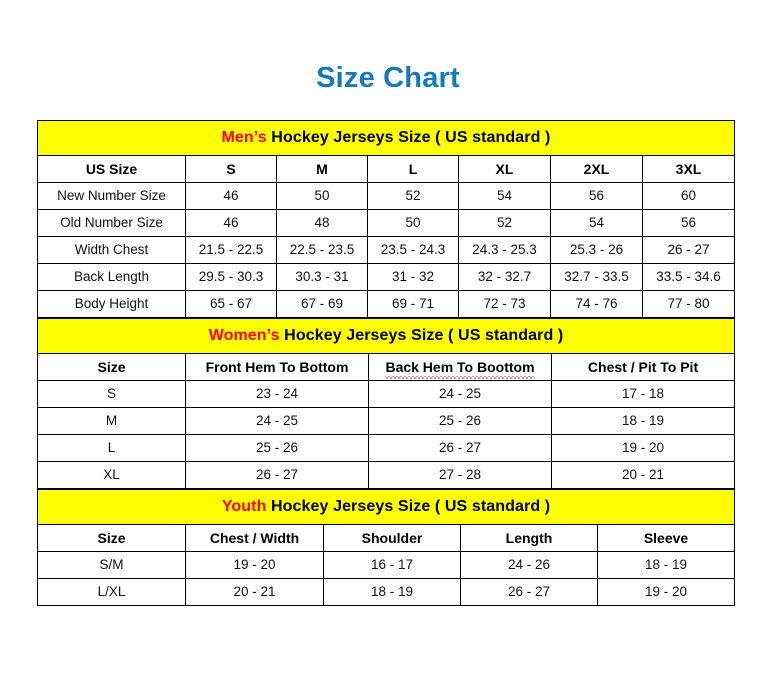  What do you see at coordinates (504, 250) in the screenshot?
I see `mens-row-2-value-3: 24.3 - 25.3` at bounding box center [504, 250].